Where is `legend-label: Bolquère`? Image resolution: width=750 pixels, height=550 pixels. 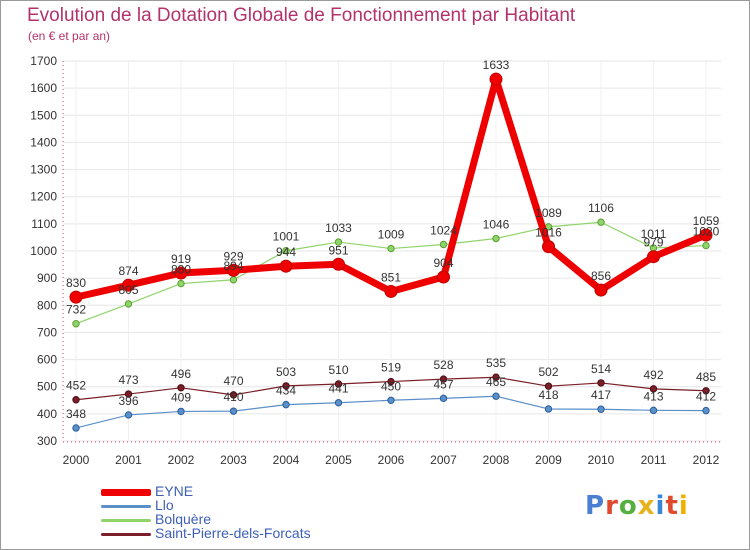
legend-label: Bolquère is located at coordinates (183, 519).